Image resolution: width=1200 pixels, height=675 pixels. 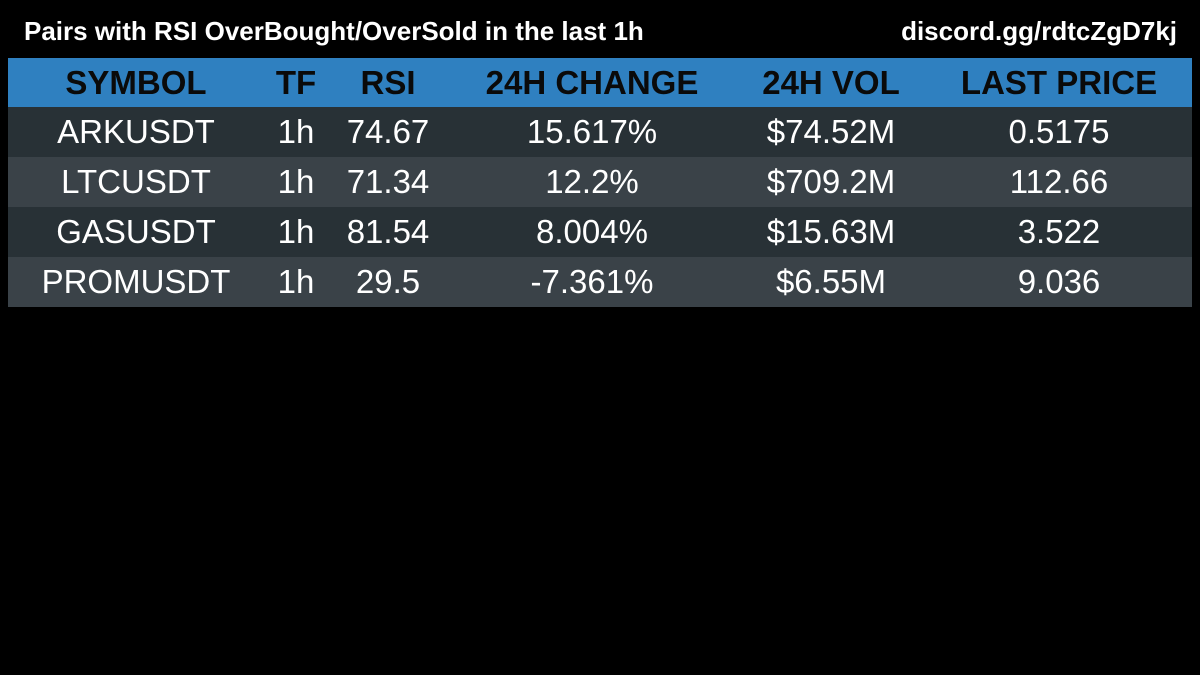 What do you see at coordinates (388, 131) in the screenshot?
I see `cell-rsi: 74.67` at bounding box center [388, 131].